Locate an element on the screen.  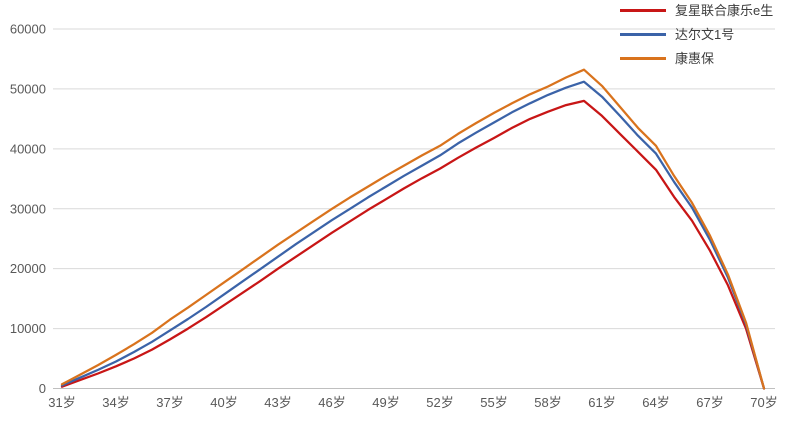
legend-label: 康惠保 is located at coordinates (695, 58).